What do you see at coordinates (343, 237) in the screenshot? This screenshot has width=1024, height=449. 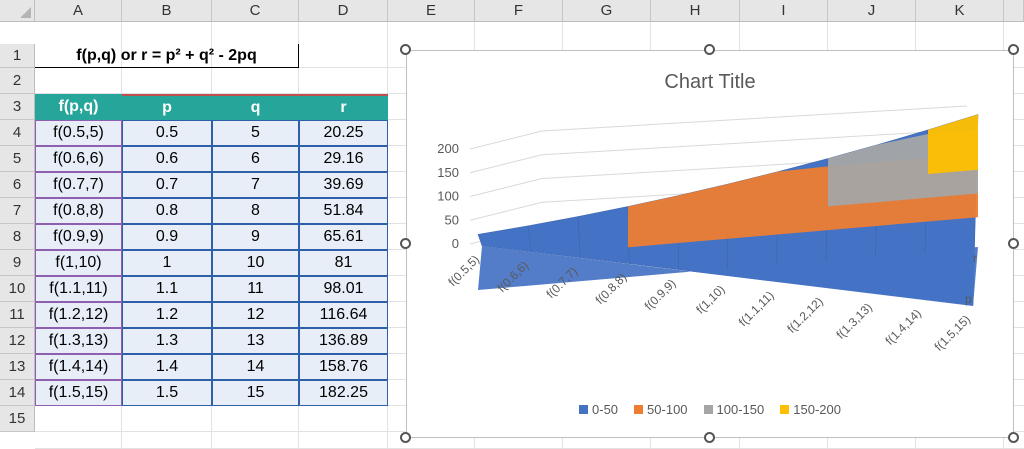 I see `table-cell-value: 65.61` at bounding box center [343, 237].